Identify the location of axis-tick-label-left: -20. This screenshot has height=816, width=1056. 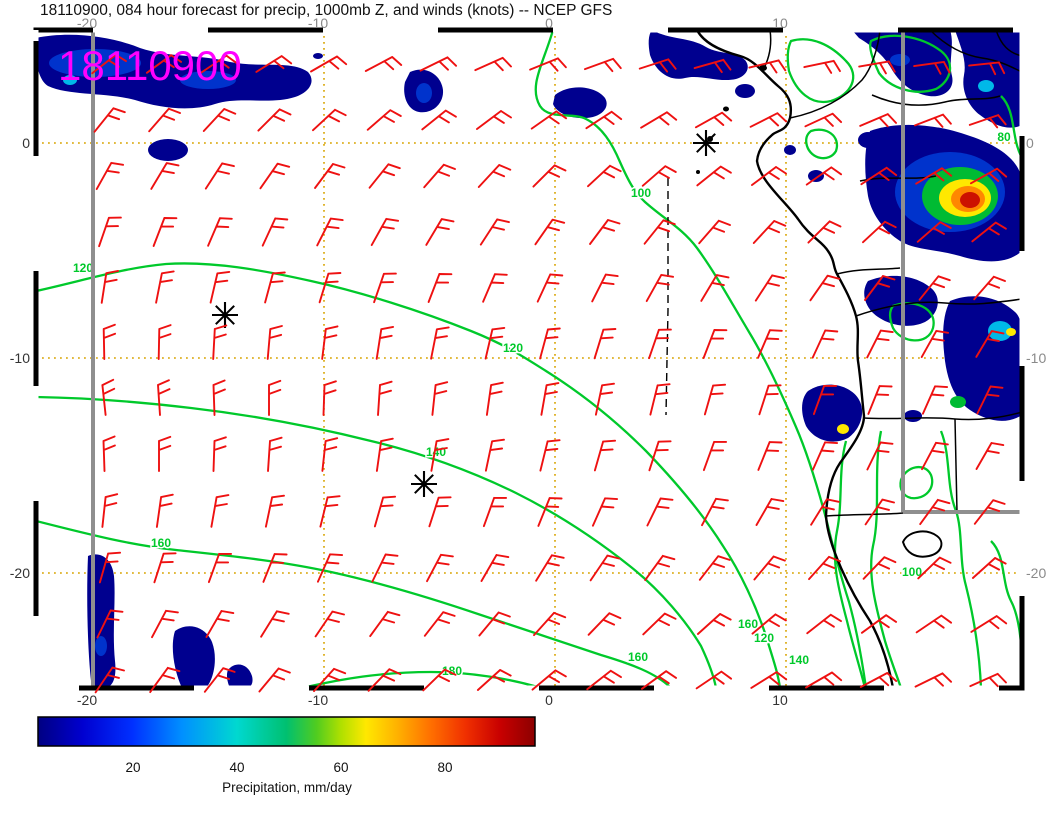
(20, 573).